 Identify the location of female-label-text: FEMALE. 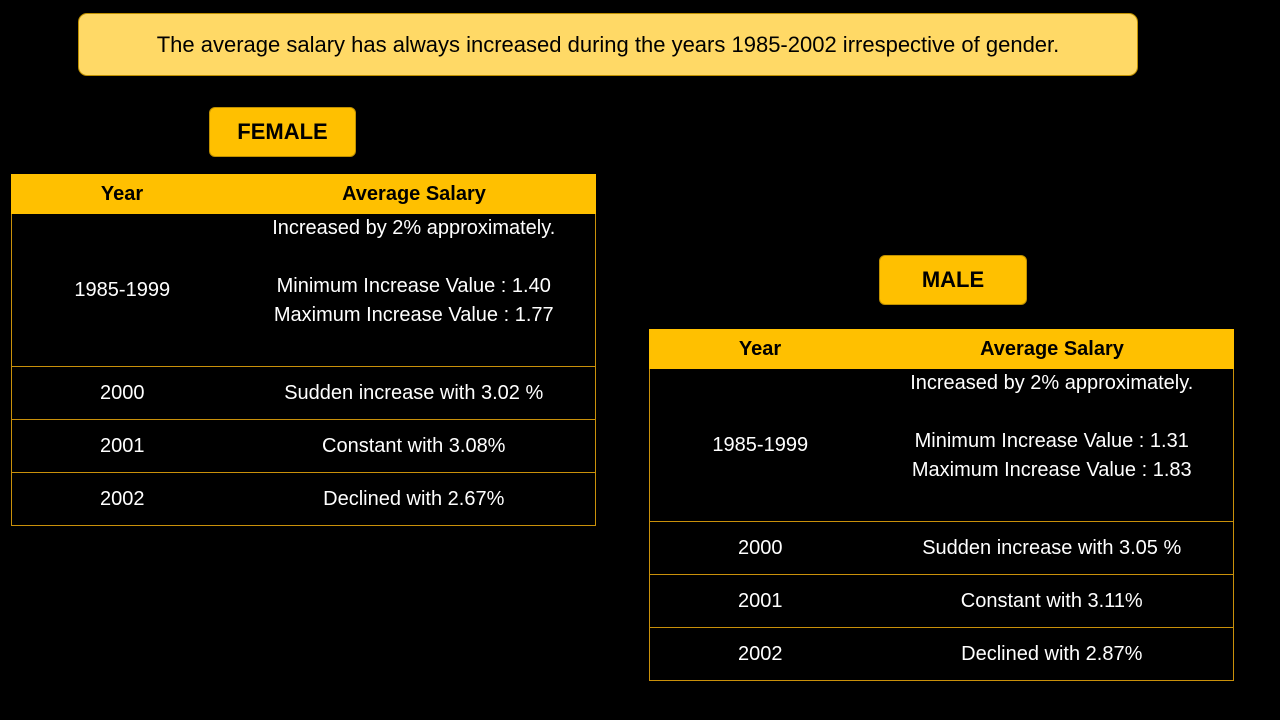
(282, 131).